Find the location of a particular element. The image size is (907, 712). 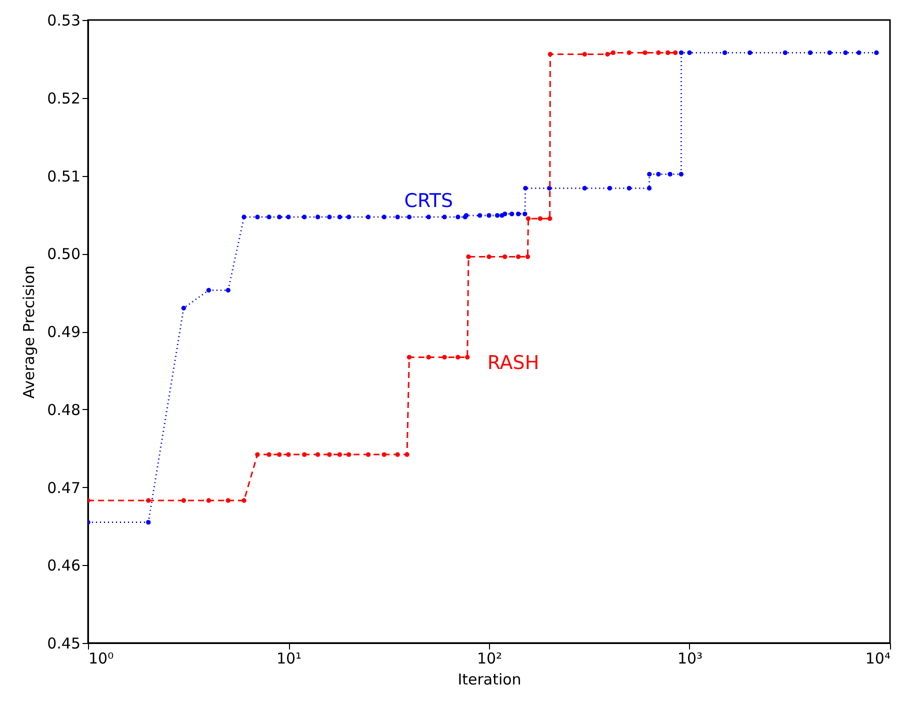

y-tick-label: 0.49 is located at coordinates (63, 332).